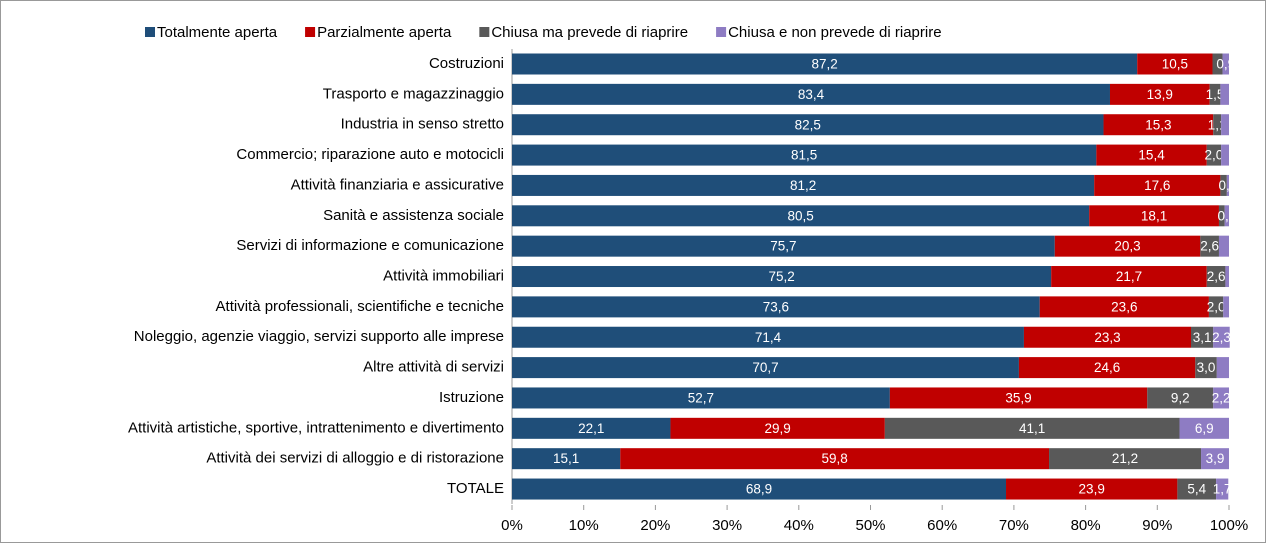 The width and height of the screenshot is (1266, 543). Describe the element at coordinates (1086, 525) in the screenshot. I see `x-tick-label: 80%` at that location.